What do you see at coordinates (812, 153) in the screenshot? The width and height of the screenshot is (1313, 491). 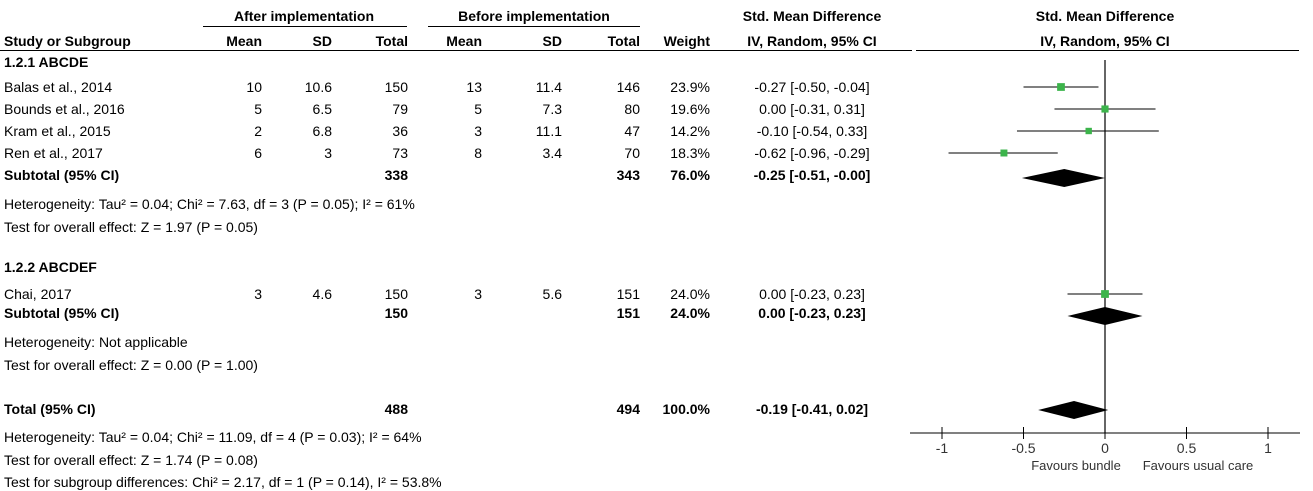 I see `smd-ci: -0.62 [-0.96, -0.29]` at bounding box center [812, 153].